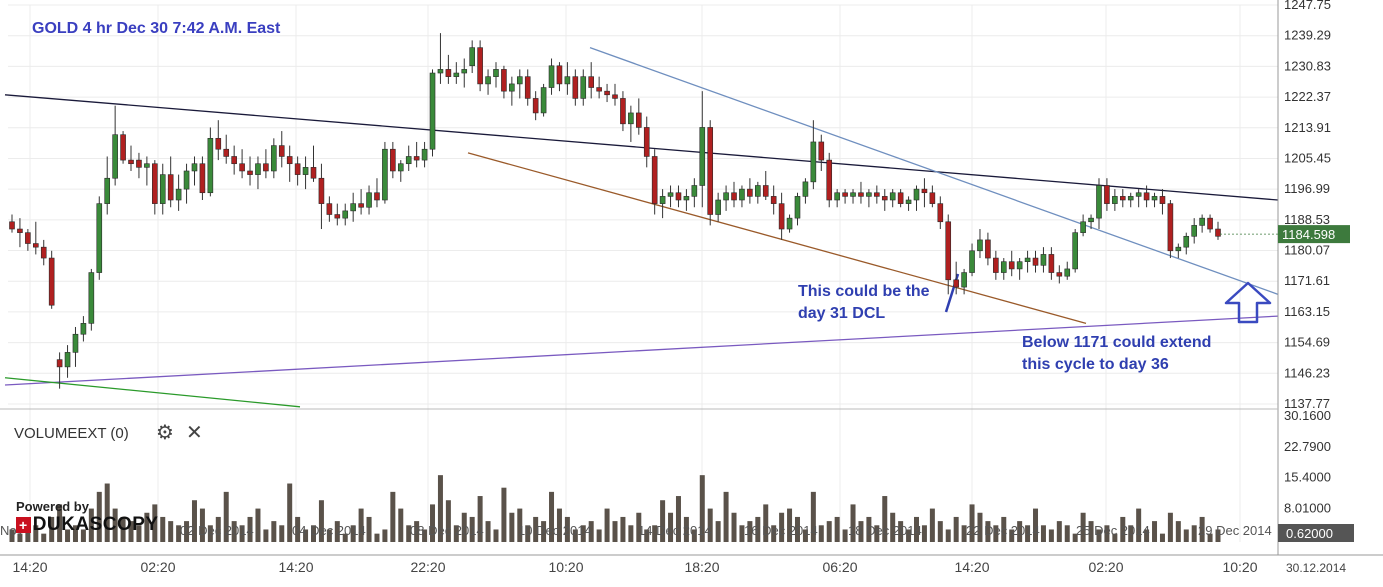 The height and width of the screenshot is (587, 1383). Describe the element at coordinates (641, 350) in the screenshot. I see `trendline-purple` at that location.